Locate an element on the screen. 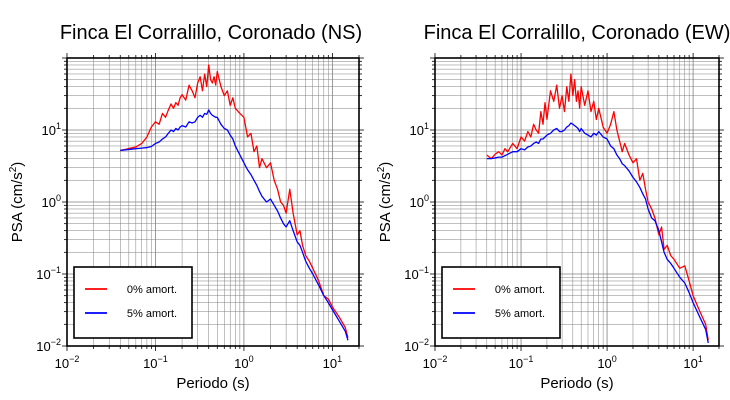 Image resolution: width=730 pixels, height=400 pixels. chart-title: Finca El Corralillo, Coronado (EW) is located at coordinates (577, 33).